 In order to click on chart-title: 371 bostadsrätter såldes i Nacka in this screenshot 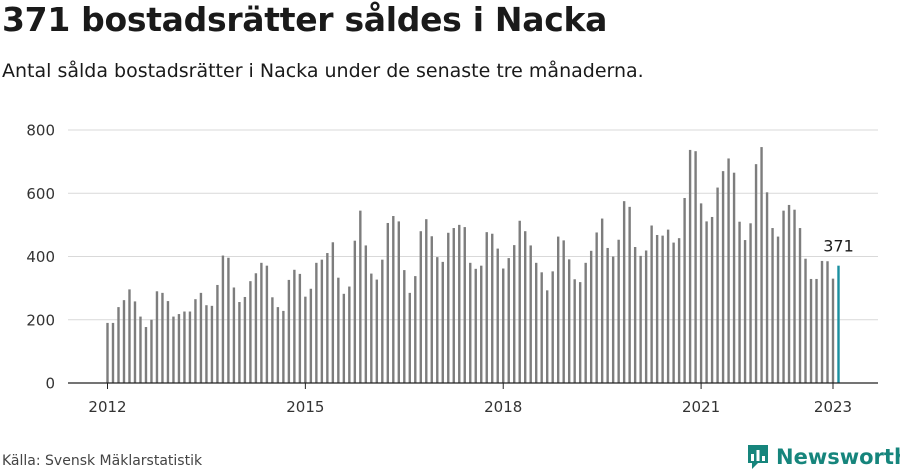, I will do `click(305, 19)`.